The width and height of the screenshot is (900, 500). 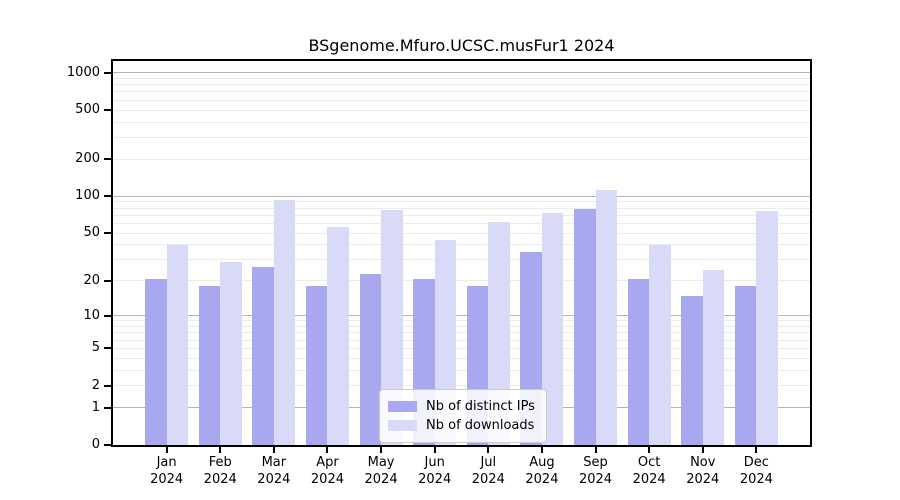 What do you see at coordinates (552, 329) in the screenshot?
I see `bar-aug-downloads` at bounding box center [552, 329].